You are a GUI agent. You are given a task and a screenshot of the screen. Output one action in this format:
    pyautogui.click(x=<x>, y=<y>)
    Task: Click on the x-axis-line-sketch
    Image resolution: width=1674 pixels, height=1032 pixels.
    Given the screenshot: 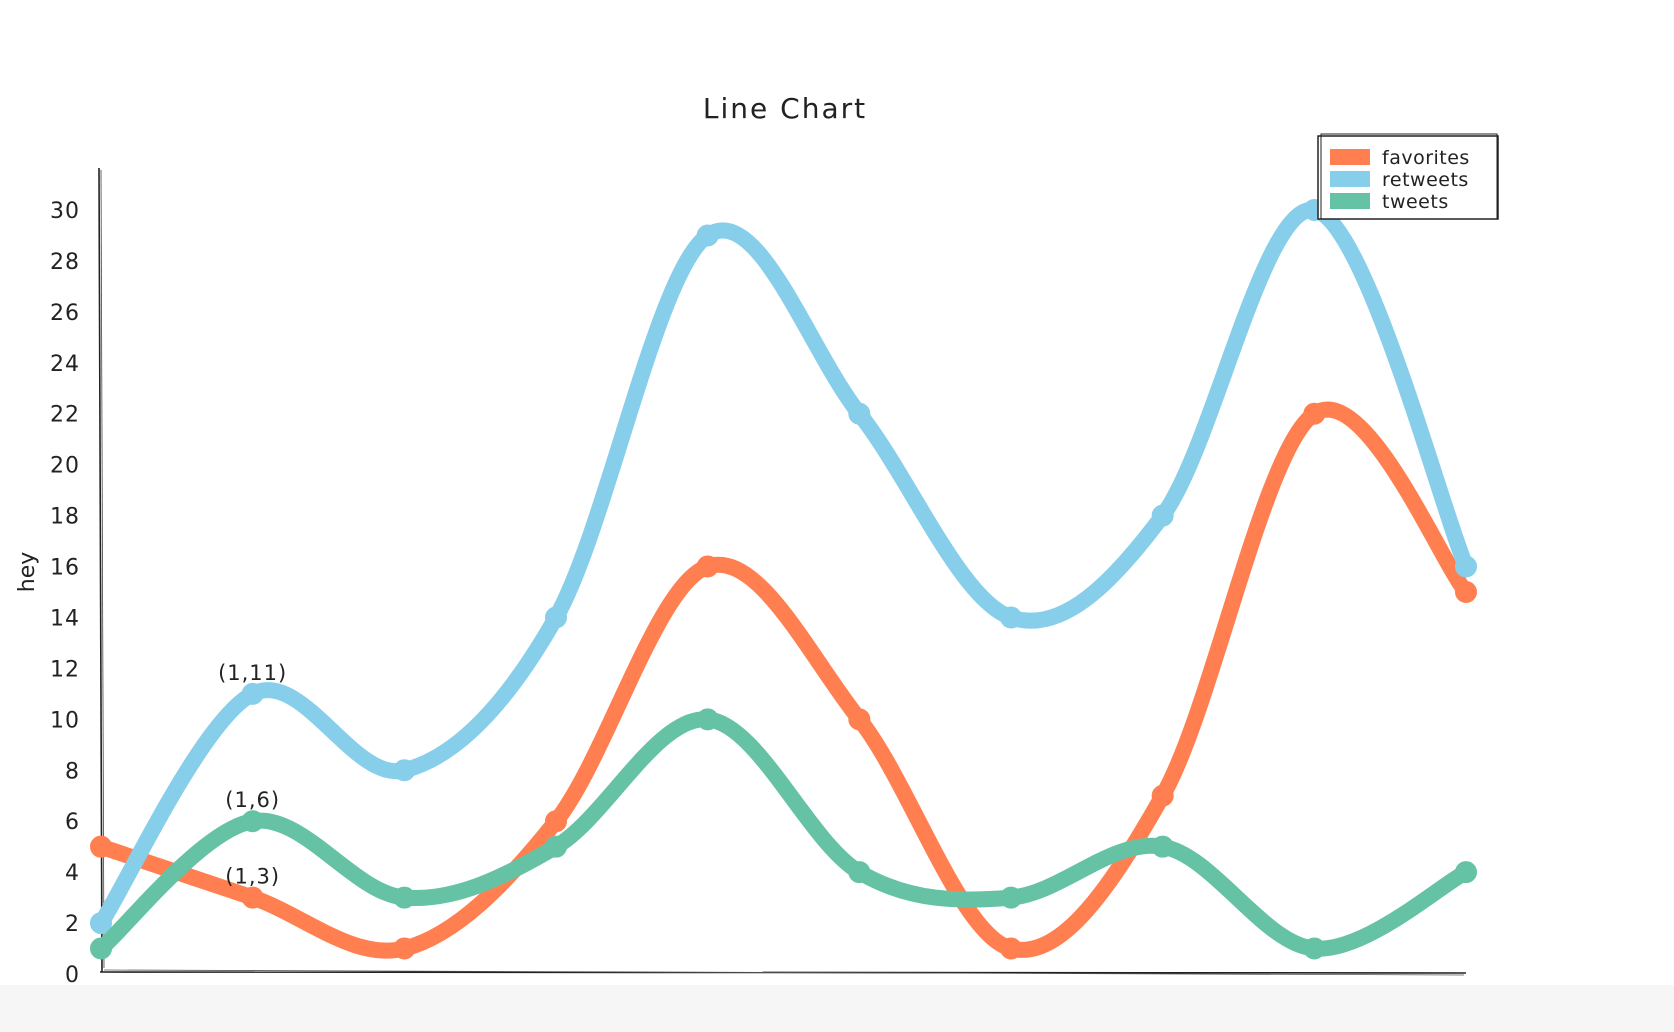 What is the action you would take?
    pyautogui.click(x=784, y=972)
    